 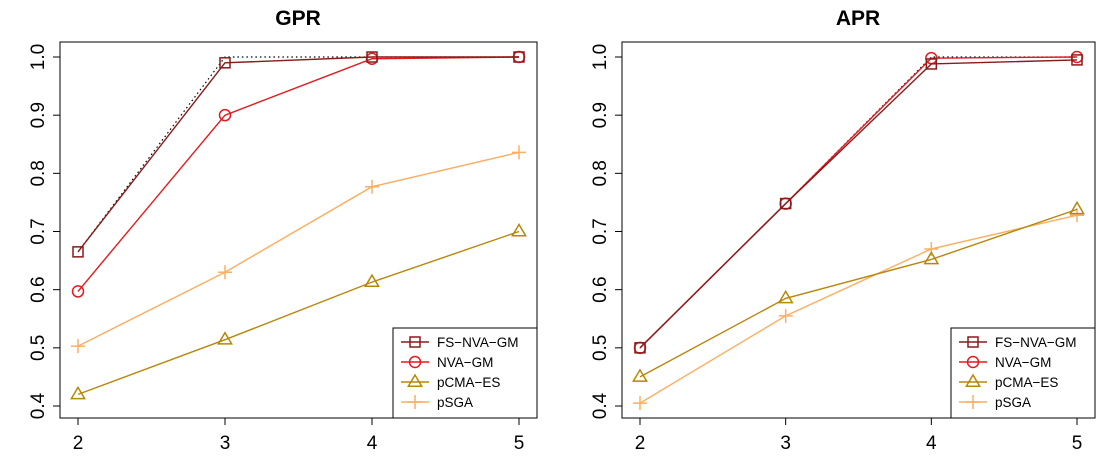 I want to click on chart-title: APR, so click(x=858, y=18).